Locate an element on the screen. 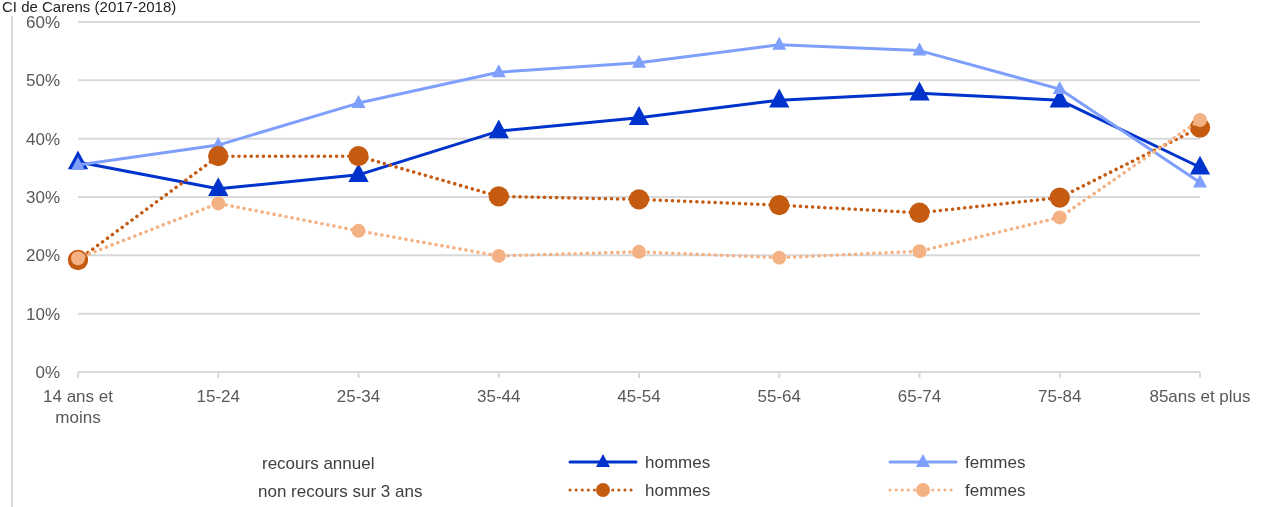  y-tick-label: 20% is located at coordinates (42, 256).